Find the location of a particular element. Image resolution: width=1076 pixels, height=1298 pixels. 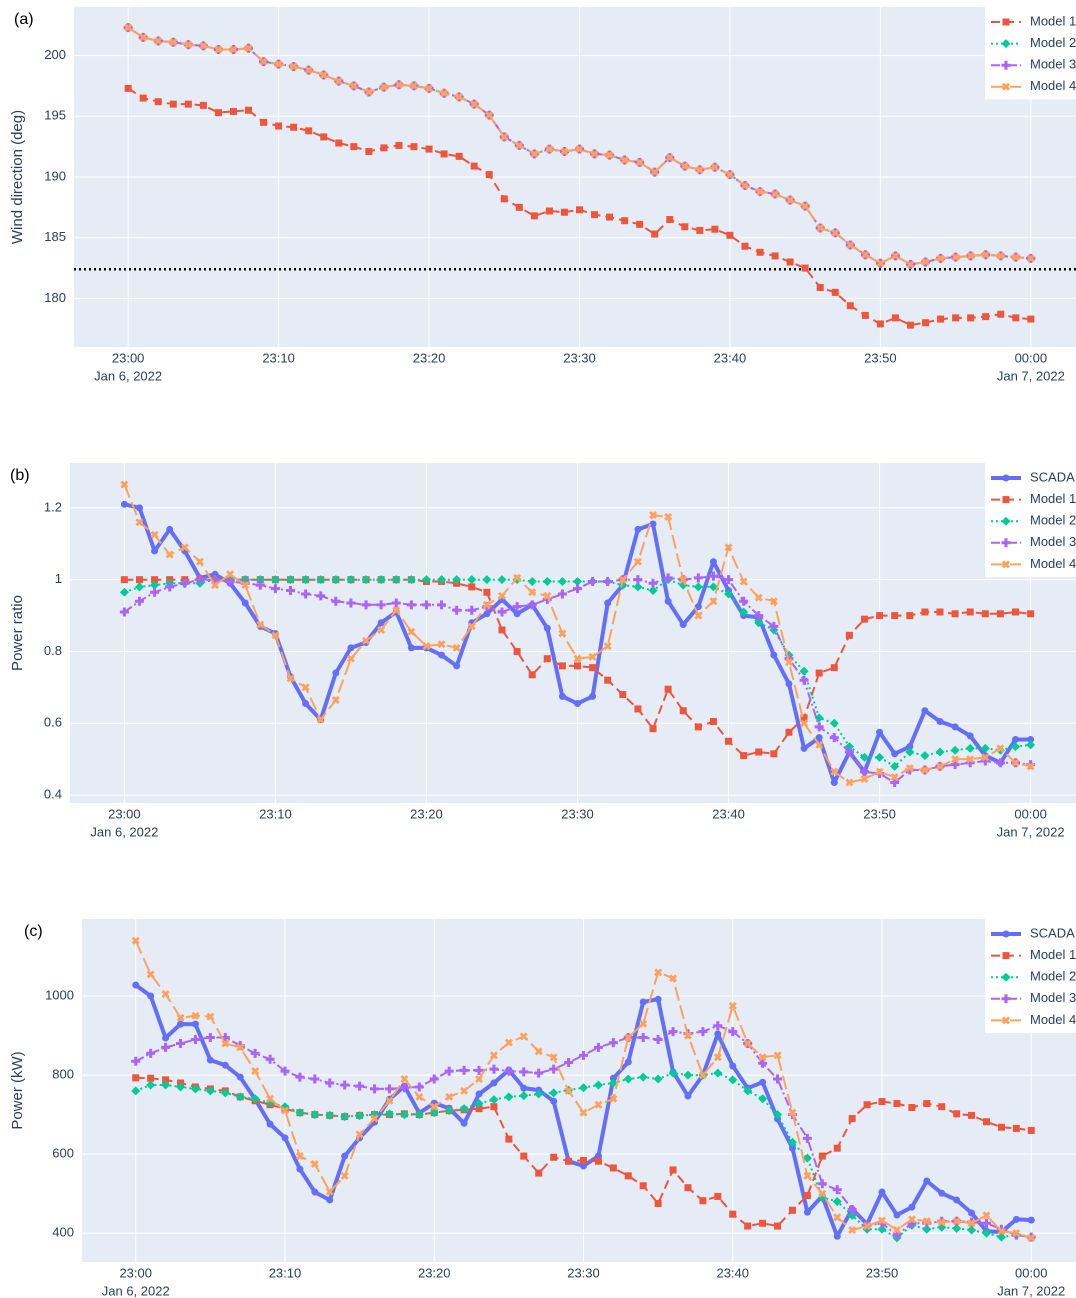

y-tick-label: 1.2 is located at coordinates (53, 506).